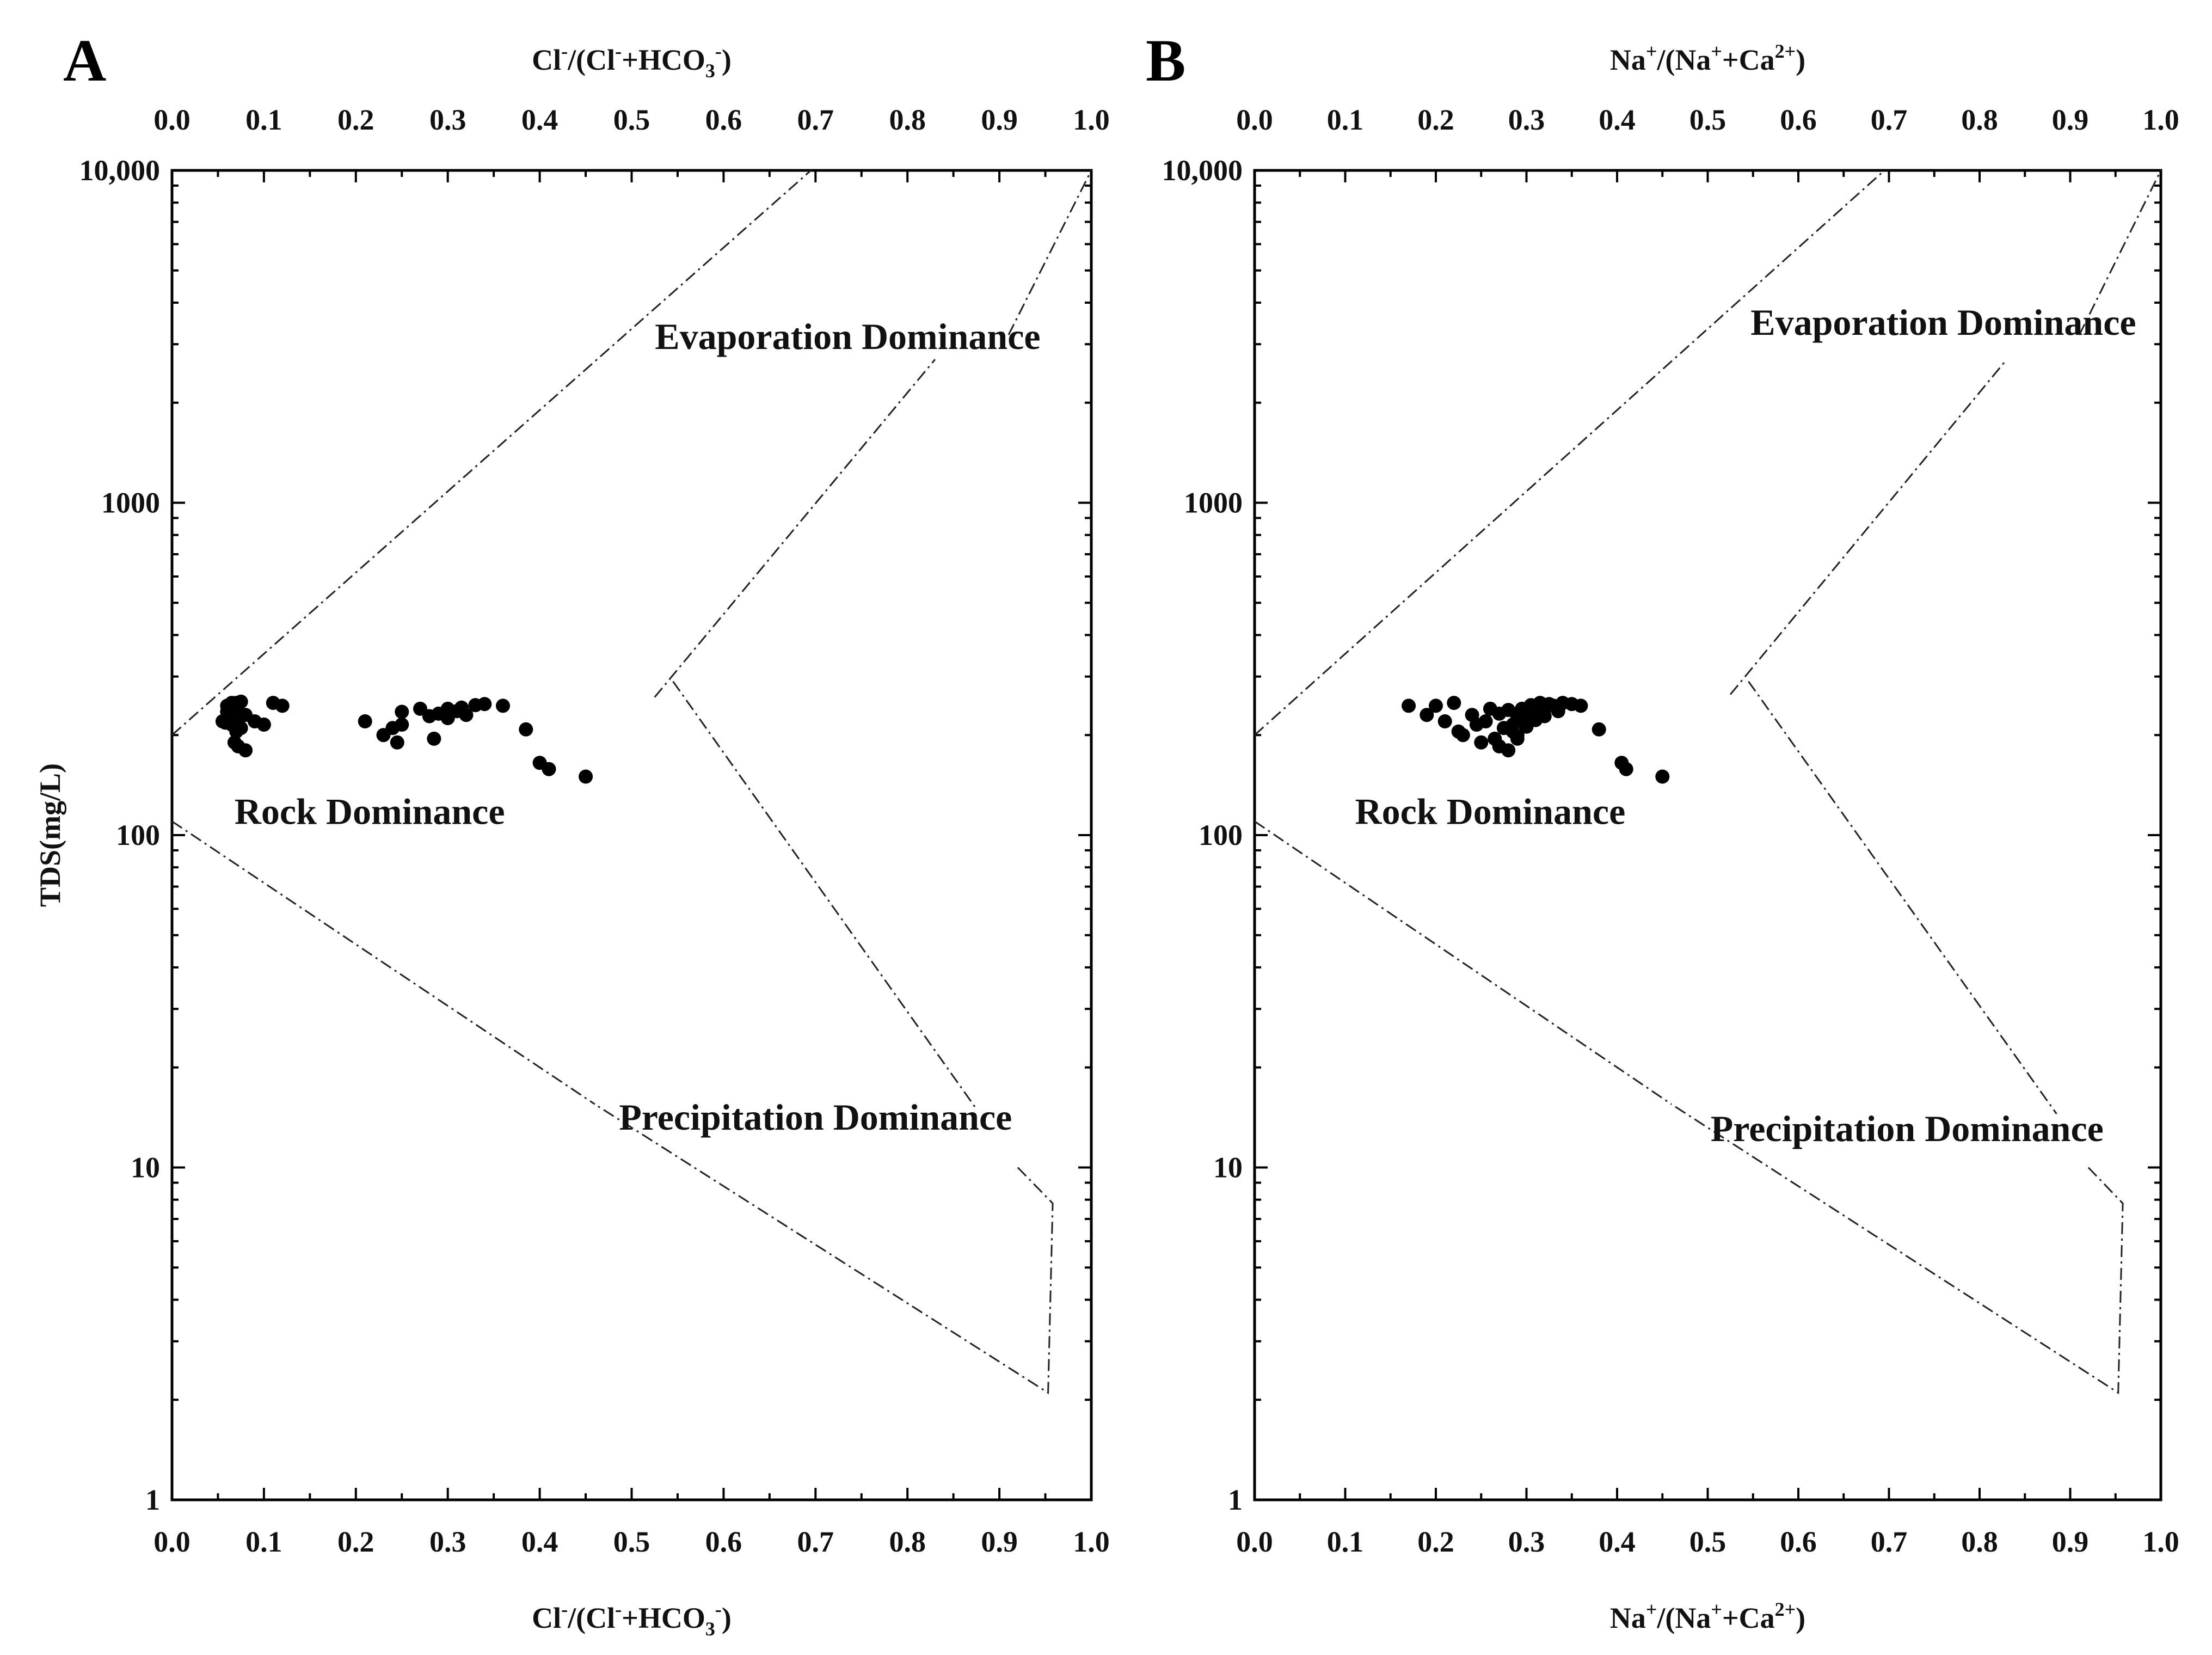 The image size is (2212, 1655). What do you see at coordinates (1165, 61) in the screenshot?
I see `panel-letter-B: B` at bounding box center [1165, 61].